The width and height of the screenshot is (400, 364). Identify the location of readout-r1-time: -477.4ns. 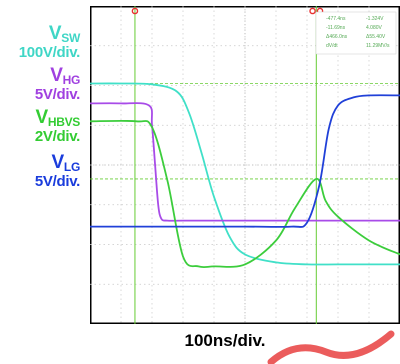
(336, 19).